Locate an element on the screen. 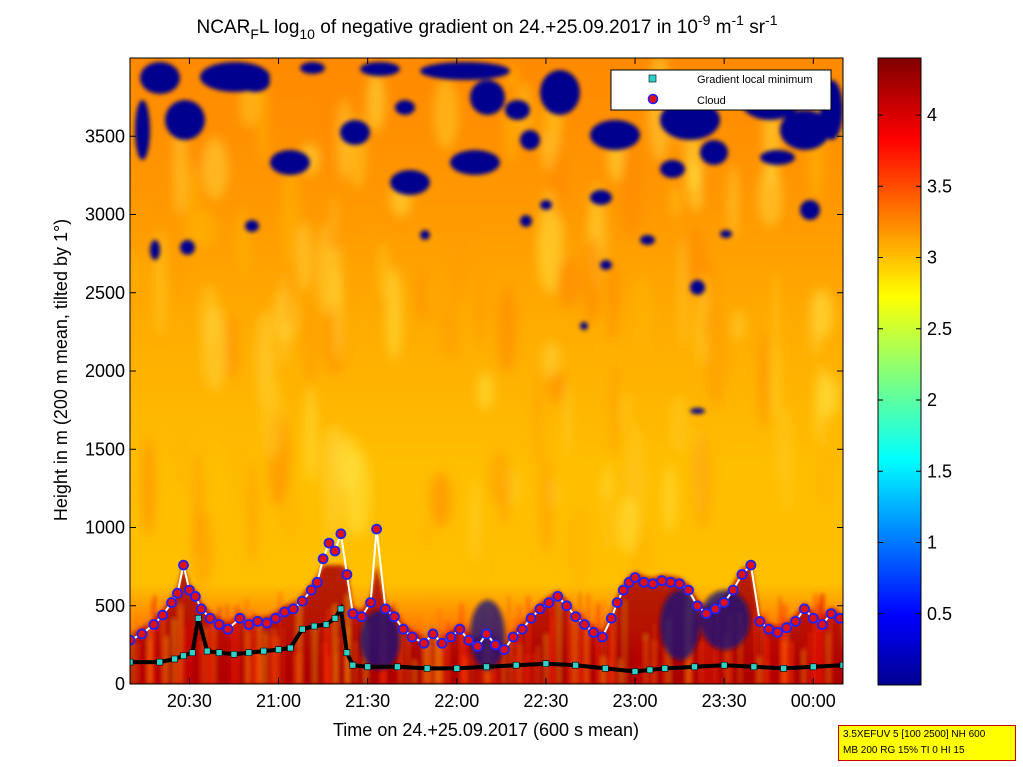 Image resolution: width=1023 pixels, height=767 pixels. legend: Gradient local minimum Cloud is located at coordinates (721, 90).